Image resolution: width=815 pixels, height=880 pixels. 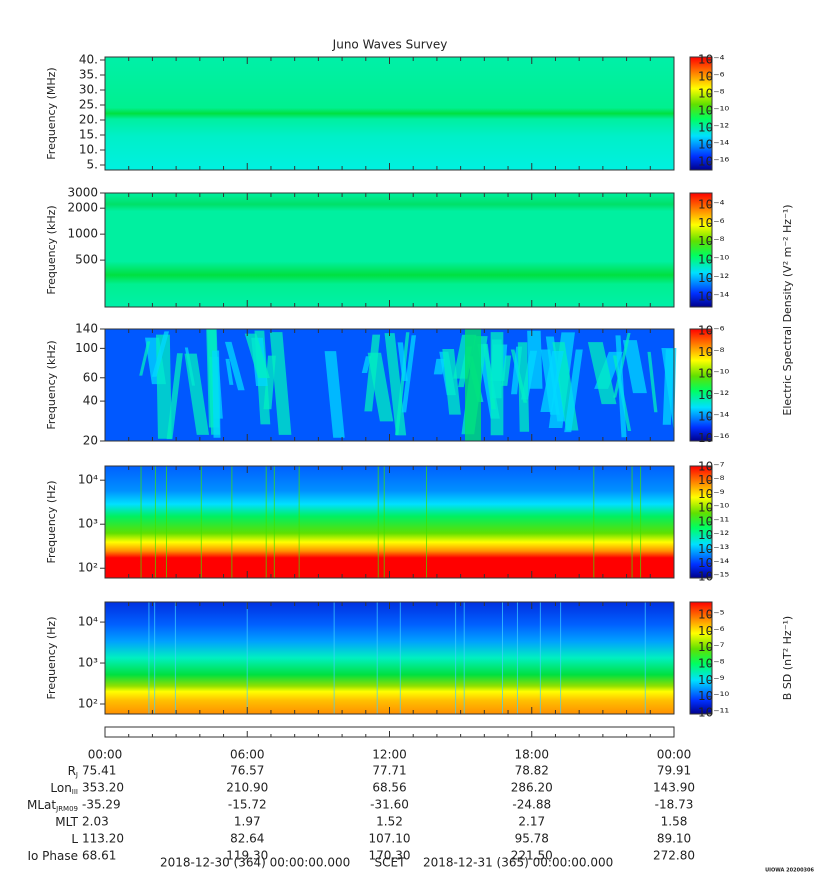 What do you see at coordinates (532, 788) in the screenshot?
I see `ephemeris-value: 286.20` at bounding box center [532, 788].